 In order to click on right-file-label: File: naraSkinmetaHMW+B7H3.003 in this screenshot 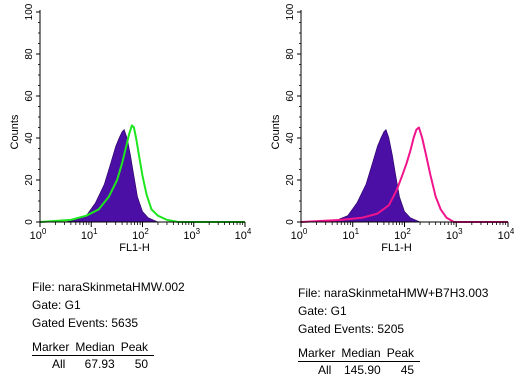, I will do `click(393, 293)`.